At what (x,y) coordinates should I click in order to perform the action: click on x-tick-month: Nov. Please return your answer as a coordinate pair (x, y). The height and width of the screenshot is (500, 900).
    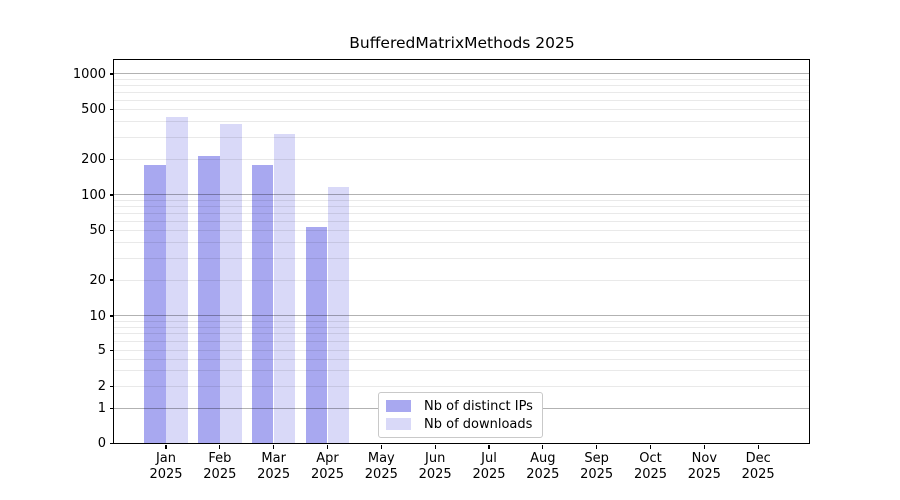
    Looking at the image, I should click on (704, 458).